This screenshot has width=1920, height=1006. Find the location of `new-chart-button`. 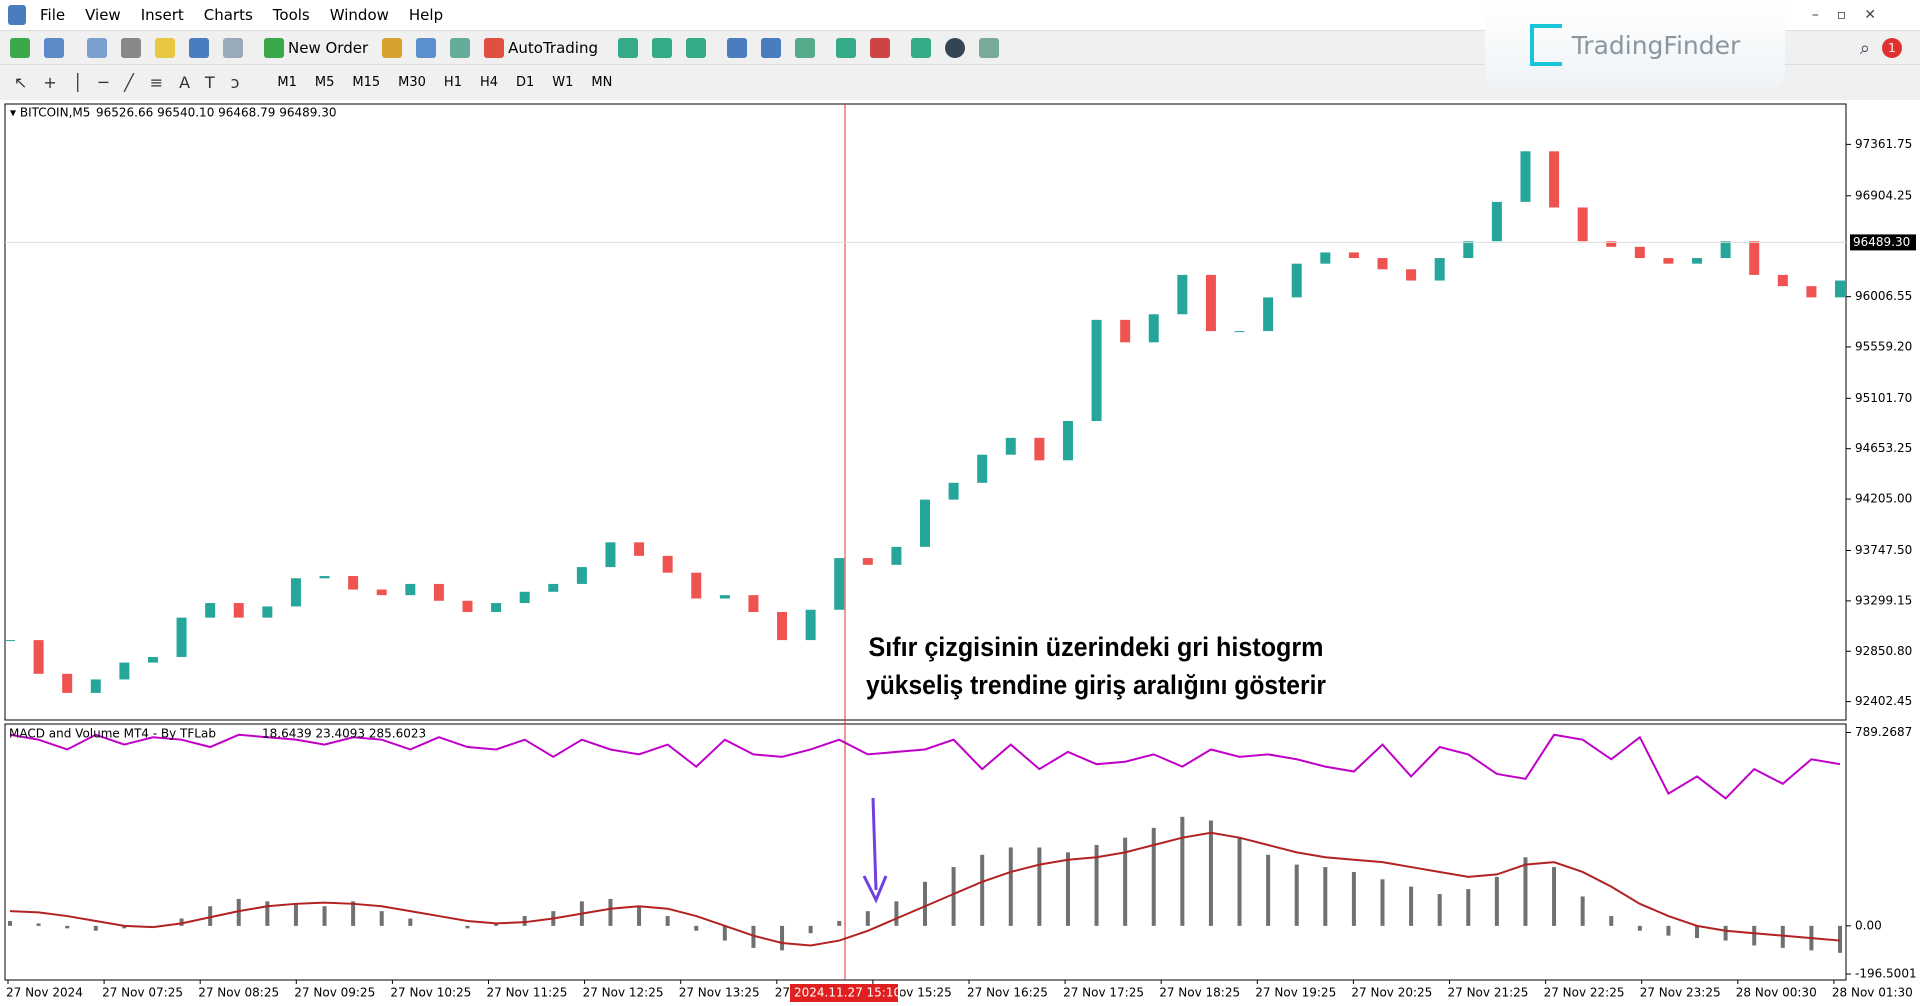

new-chart-button is located at coordinates (20, 48).